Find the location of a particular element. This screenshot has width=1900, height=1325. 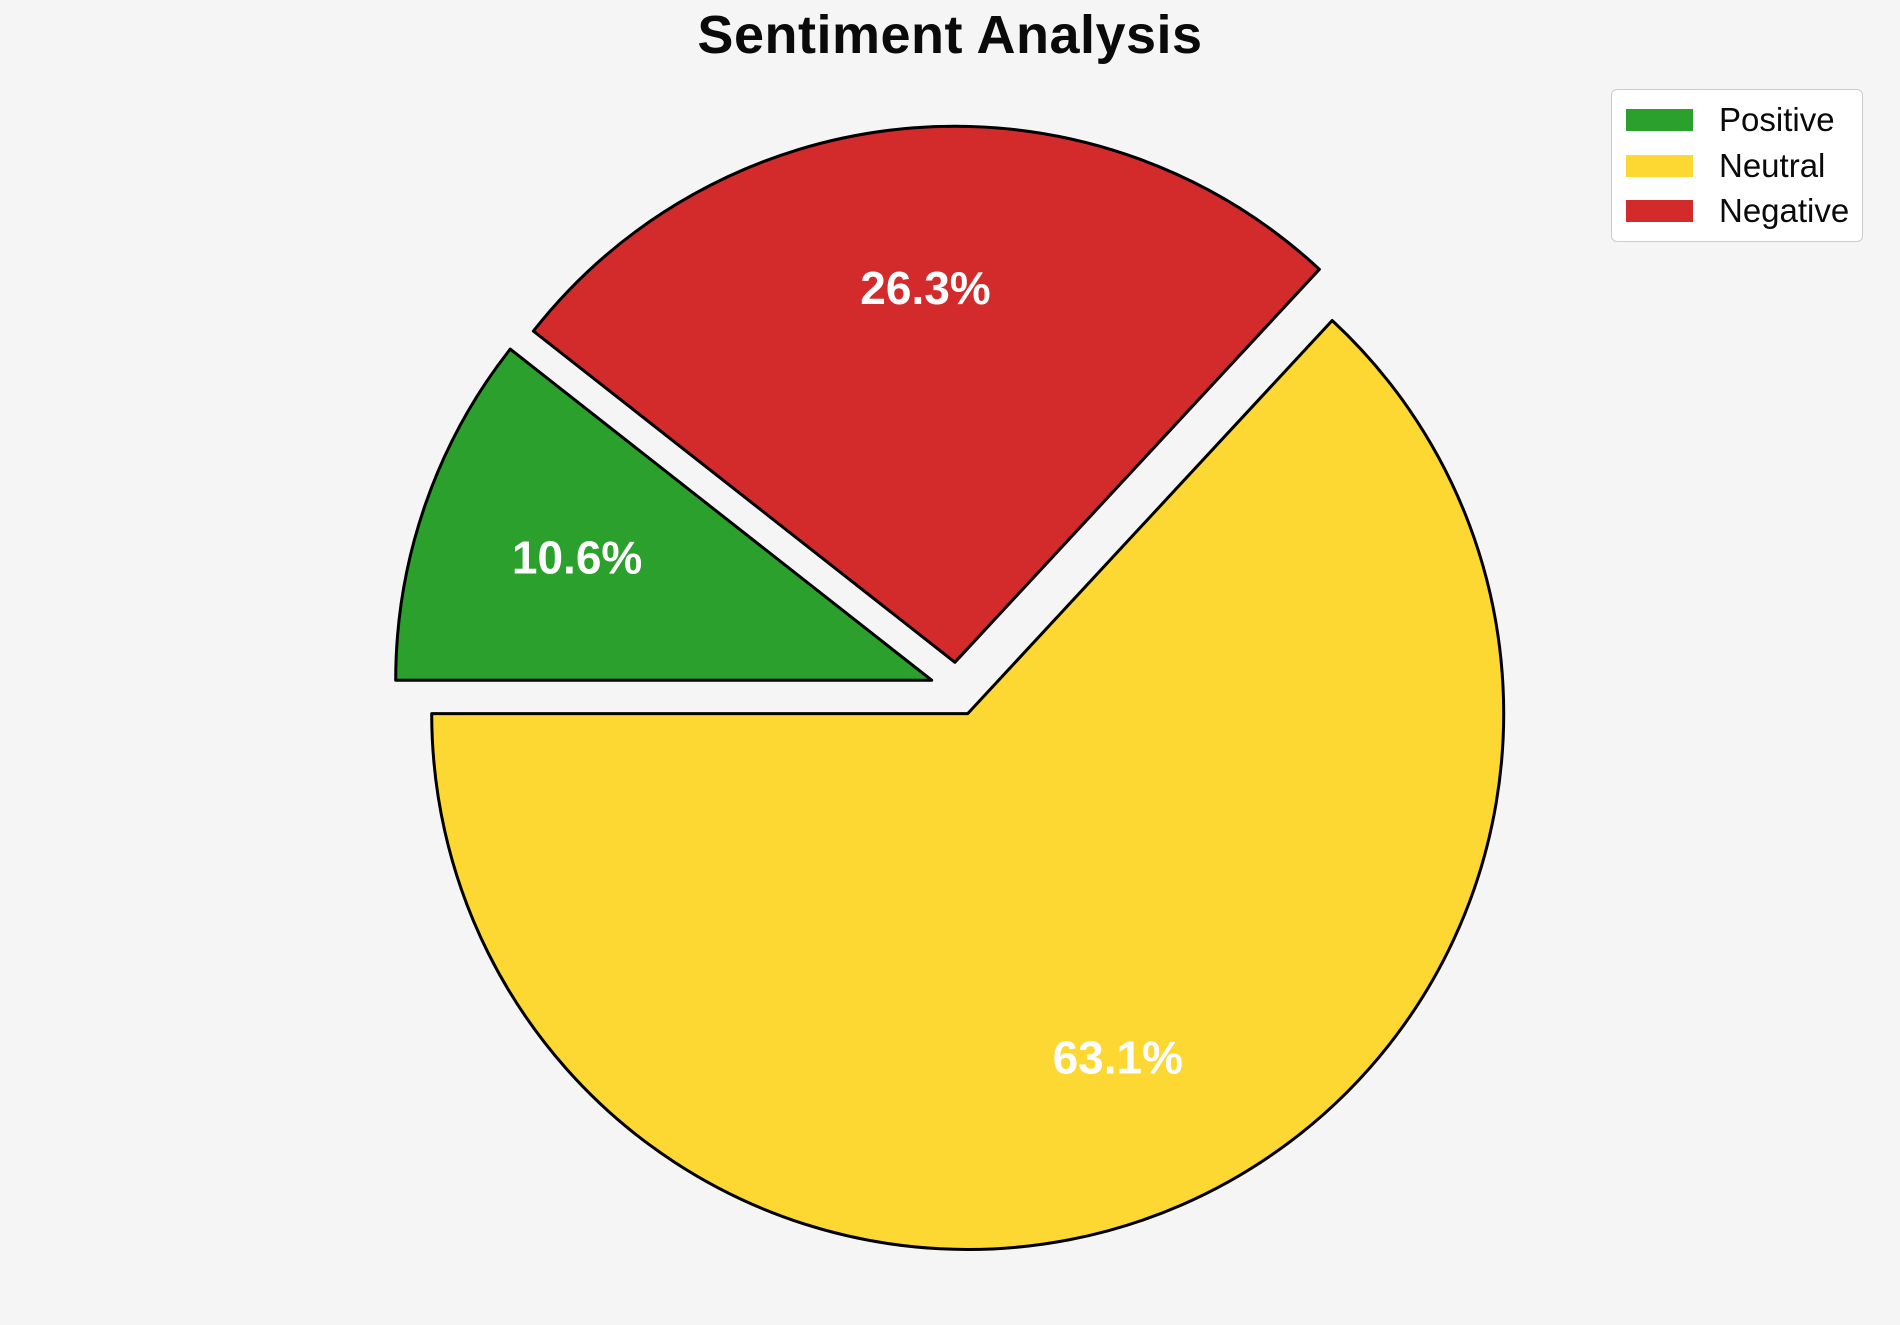

legend: Positive Neutral Negative is located at coordinates (1737, 165).